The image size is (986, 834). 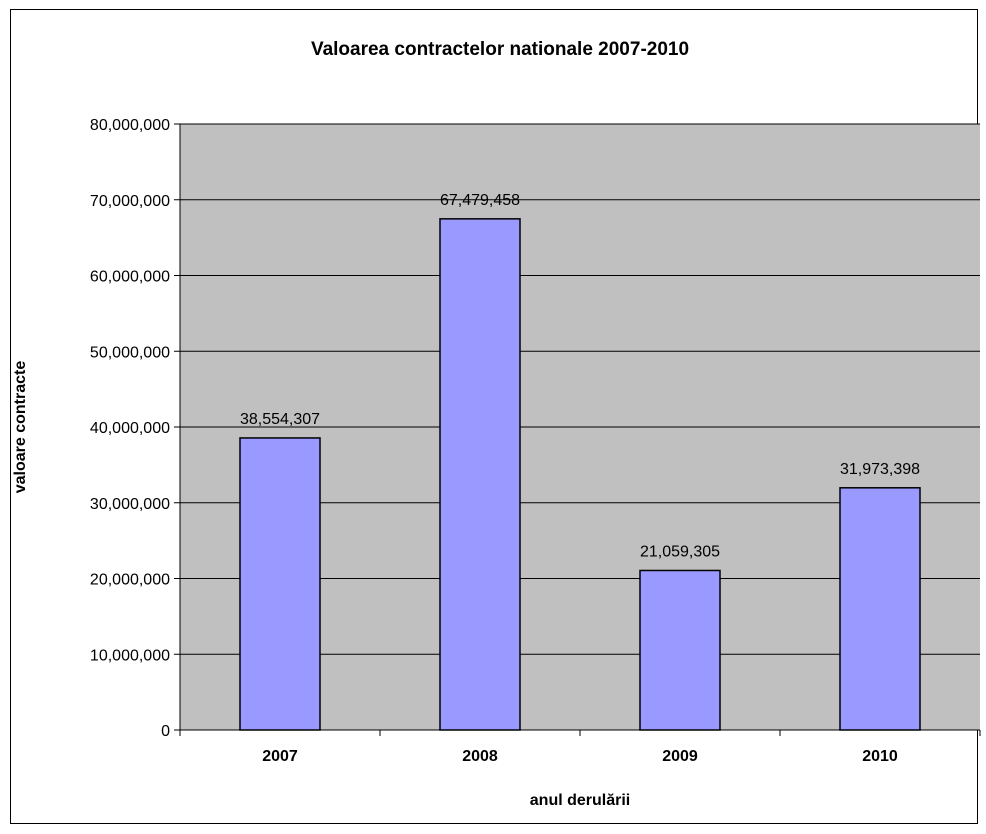 I want to click on bar-2007, so click(x=280, y=584).